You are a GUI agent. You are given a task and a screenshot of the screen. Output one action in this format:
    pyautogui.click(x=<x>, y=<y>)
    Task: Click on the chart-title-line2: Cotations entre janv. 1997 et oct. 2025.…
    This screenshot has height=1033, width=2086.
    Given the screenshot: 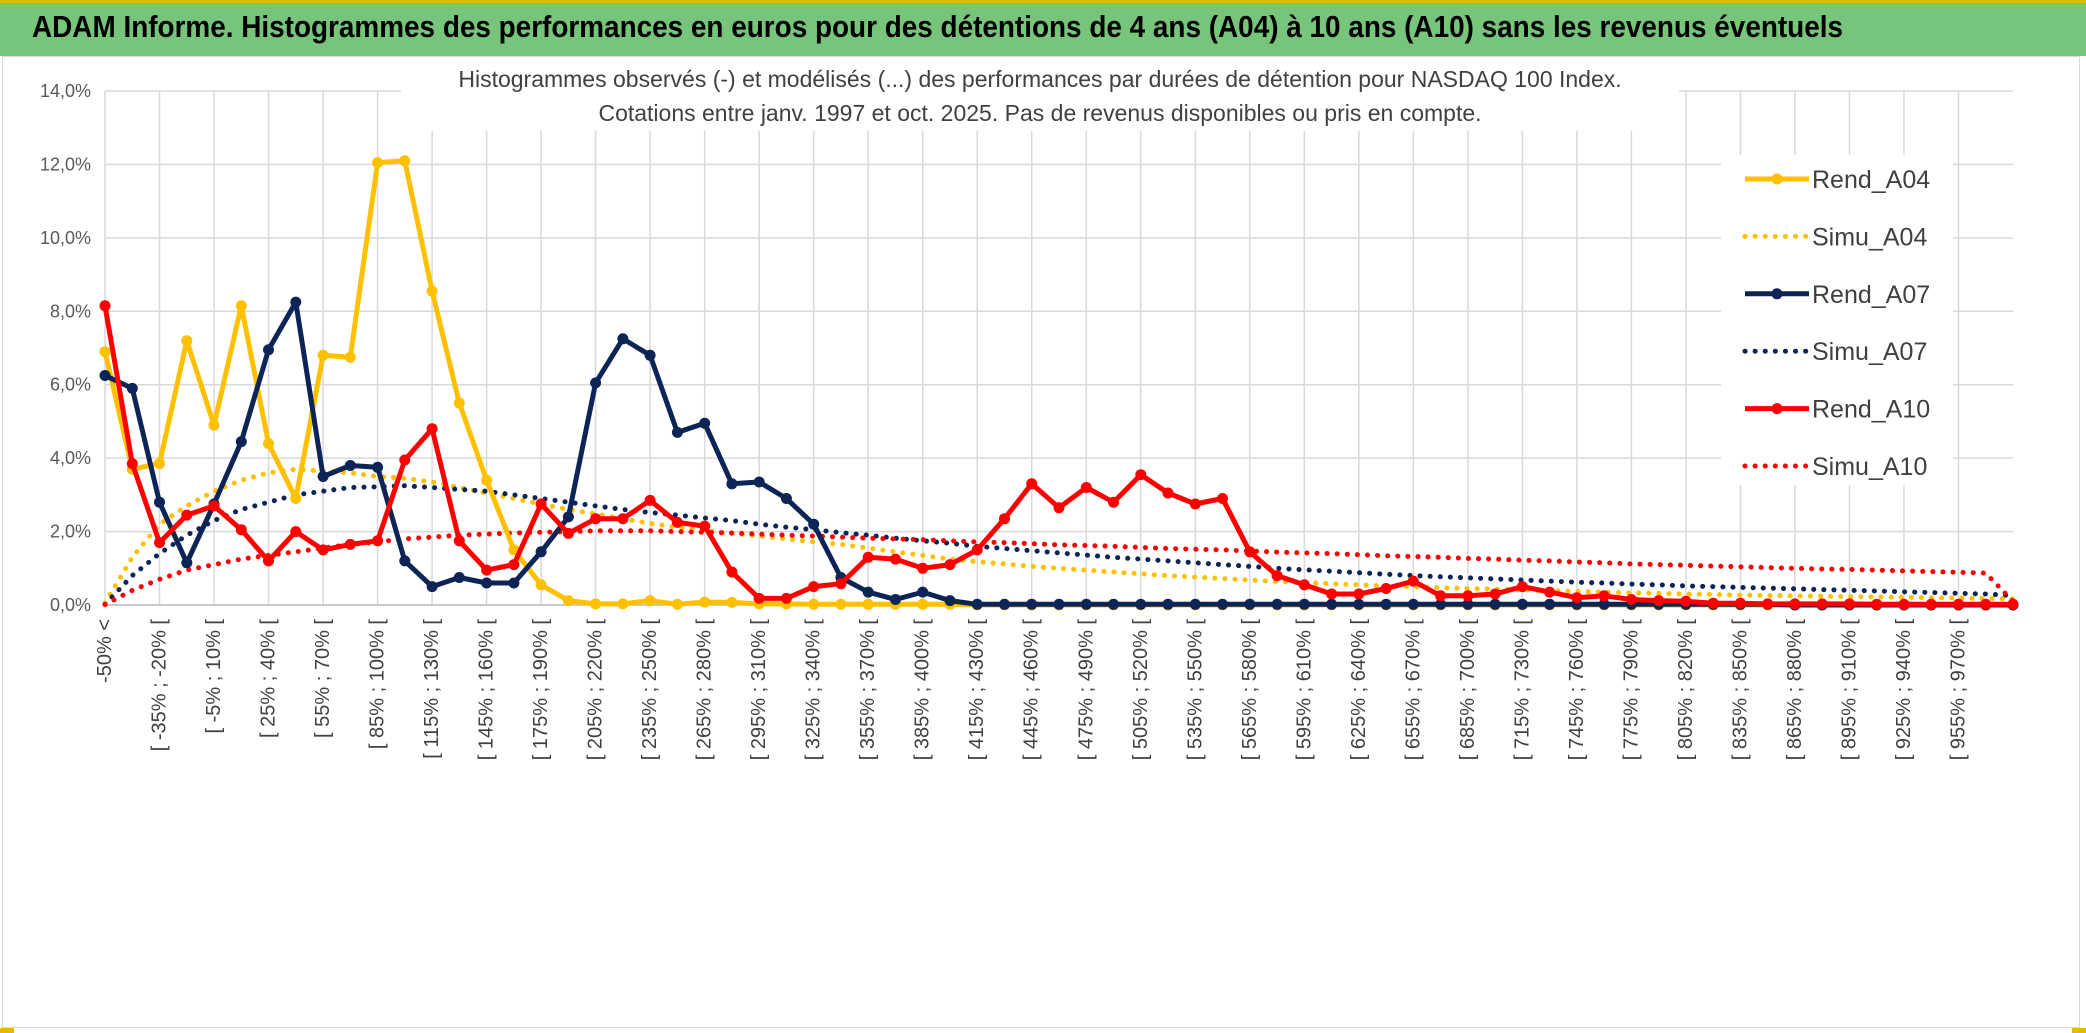 What is the action you would take?
    pyautogui.click(x=1039, y=113)
    